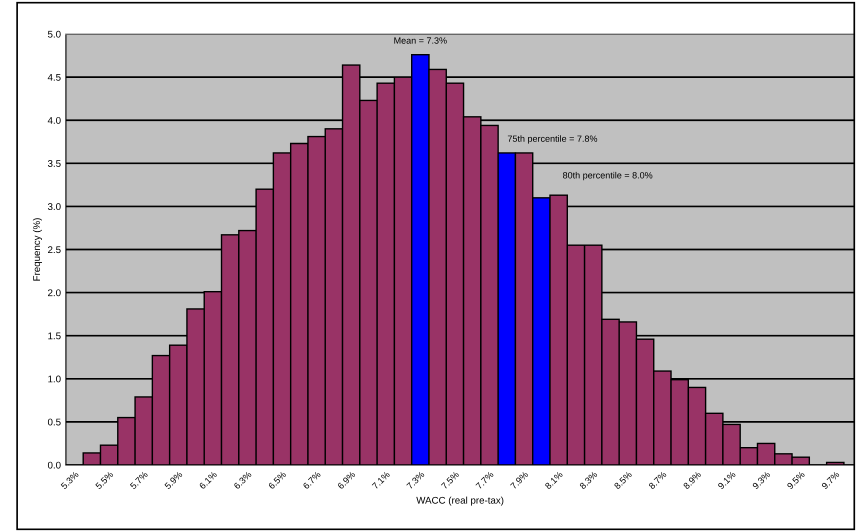 The height and width of the screenshot is (532, 856). I want to click on annotation: 80th percentile = 8.0%, so click(607, 176).